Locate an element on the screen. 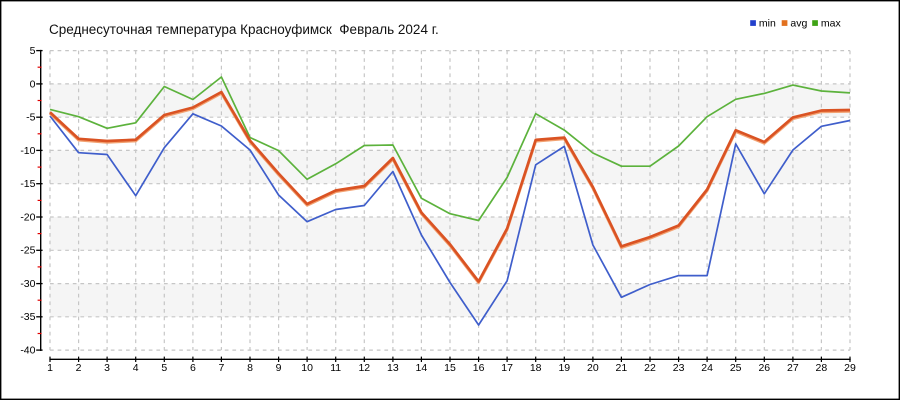 This screenshot has width=900, height=400. svg-text: 8 is located at coordinates (250, 368).